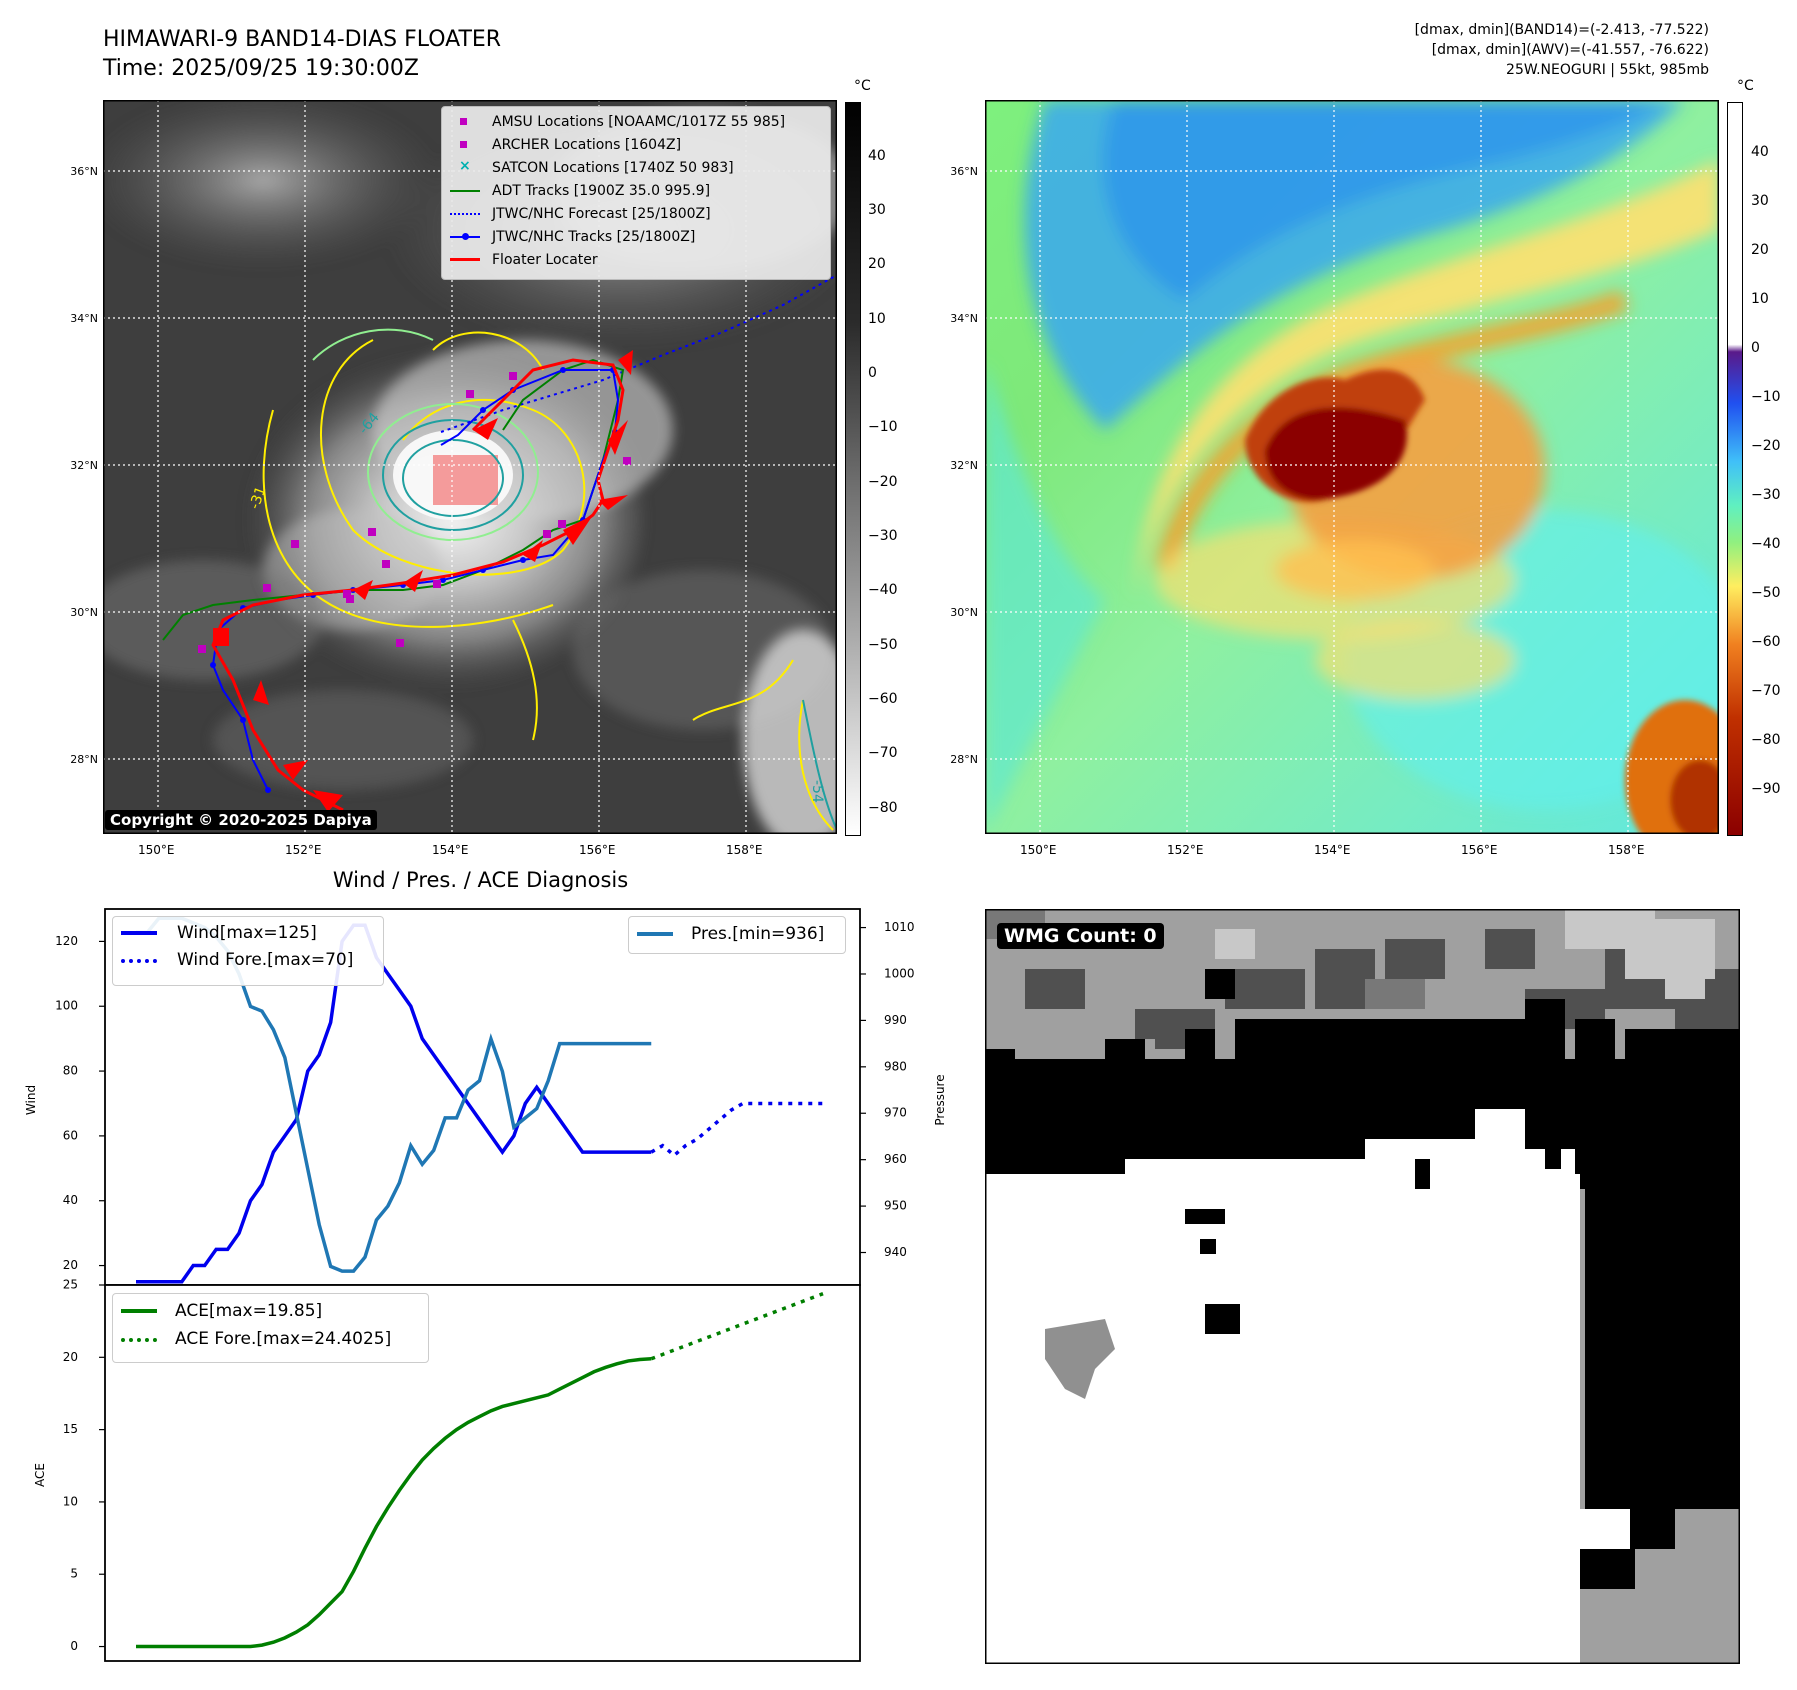 The width and height of the screenshot is (1797, 1690). What do you see at coordinates (249, 1311) in the screenshot?
I see `legend-label: ACE[max=19.85]` at bounding box center [249, 1311].